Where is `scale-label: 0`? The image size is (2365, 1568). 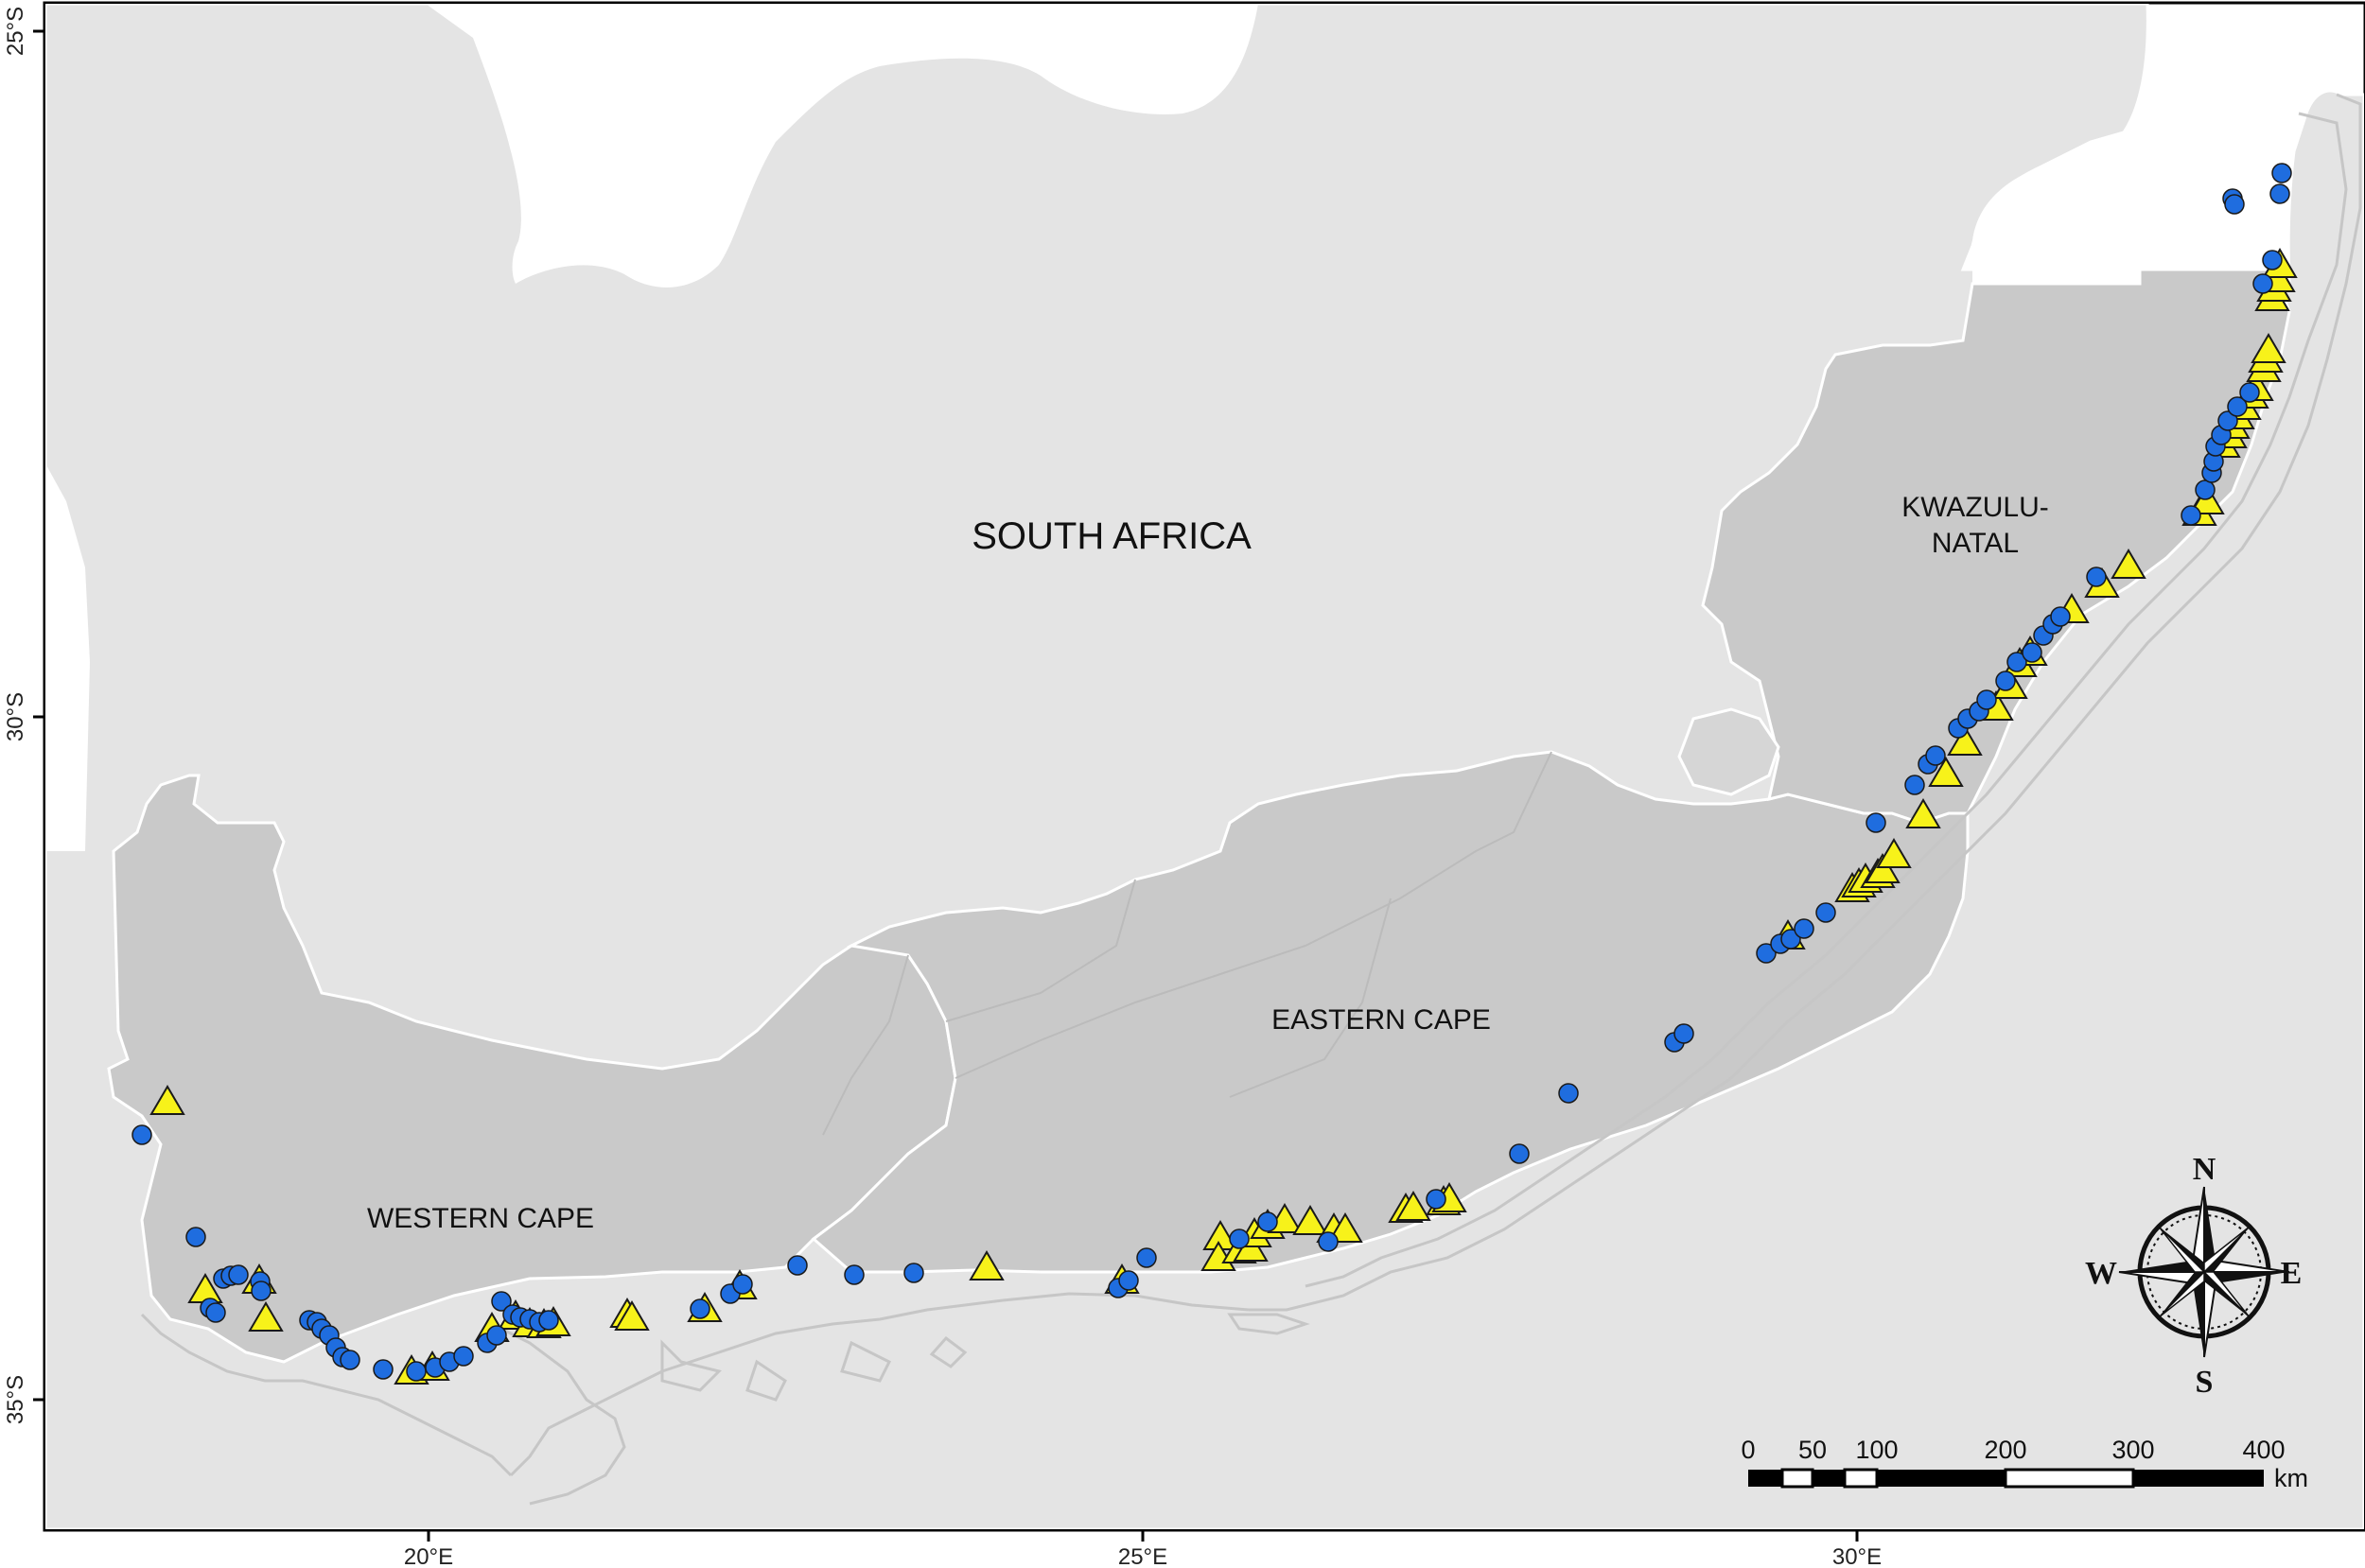
scale-label: 0 is located at coordinates (1748, 1450).